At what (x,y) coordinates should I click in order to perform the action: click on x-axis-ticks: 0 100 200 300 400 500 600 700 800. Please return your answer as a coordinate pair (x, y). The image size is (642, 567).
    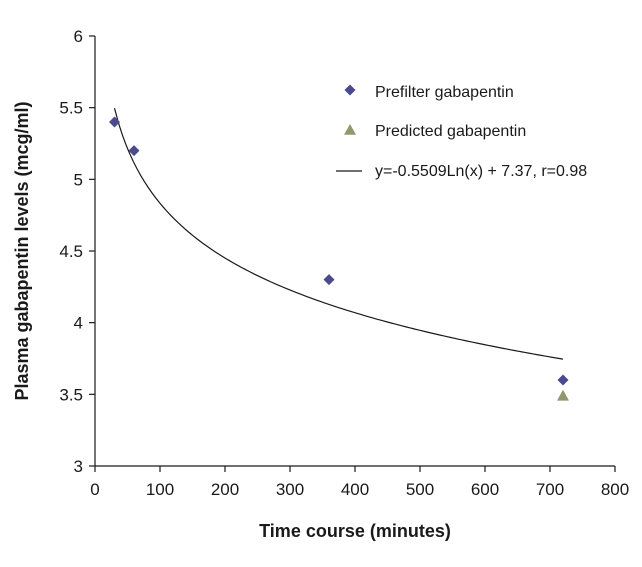
    Looking at the image, I should click on (359, 482).